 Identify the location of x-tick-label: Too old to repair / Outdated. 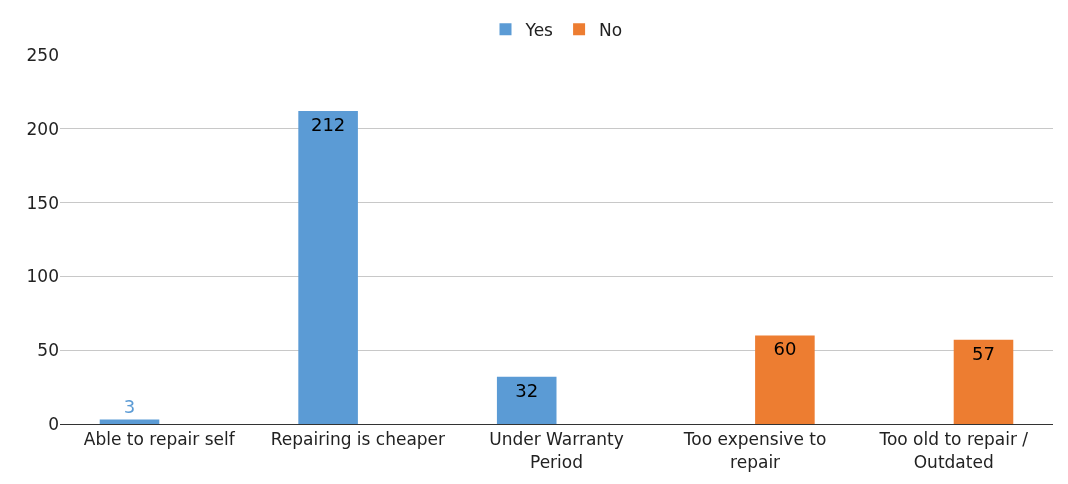
(953, 450).